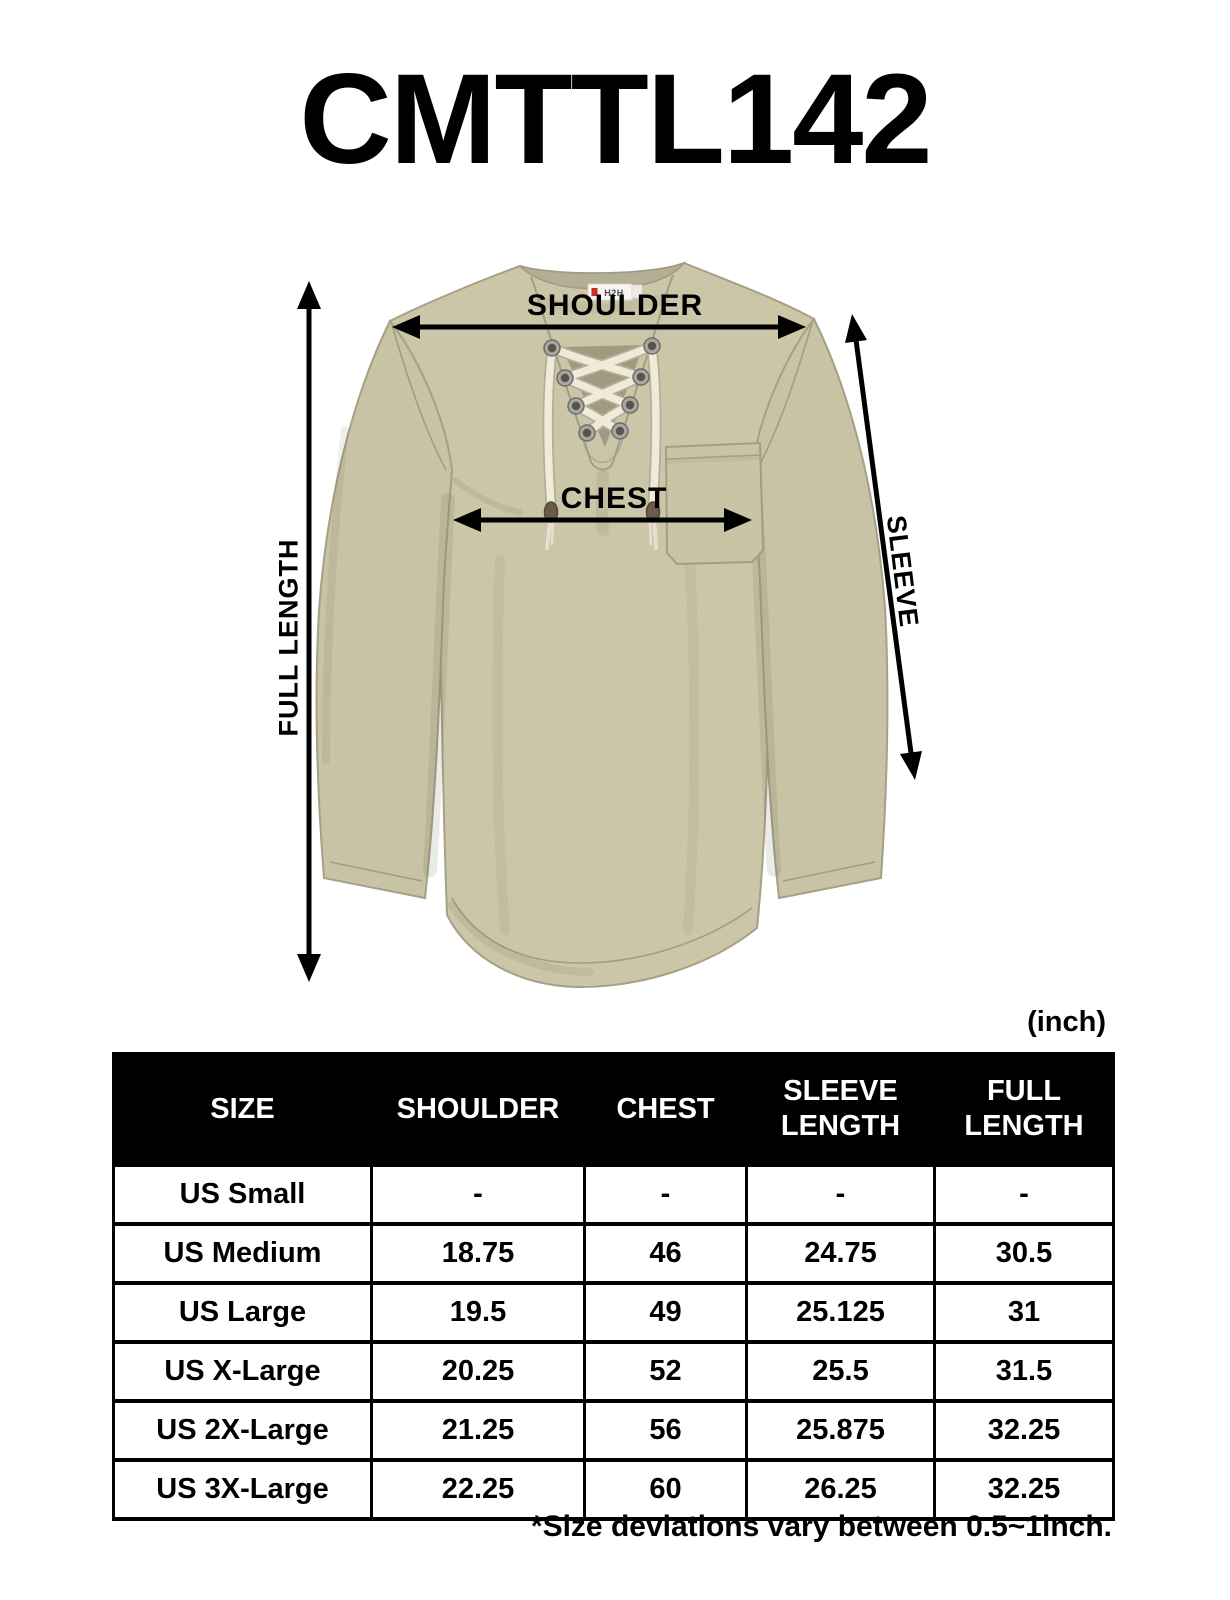 The width and height of the screenshot is (1230, 1600). I want to click on table-cell: 20.25, so click(478, 1371).